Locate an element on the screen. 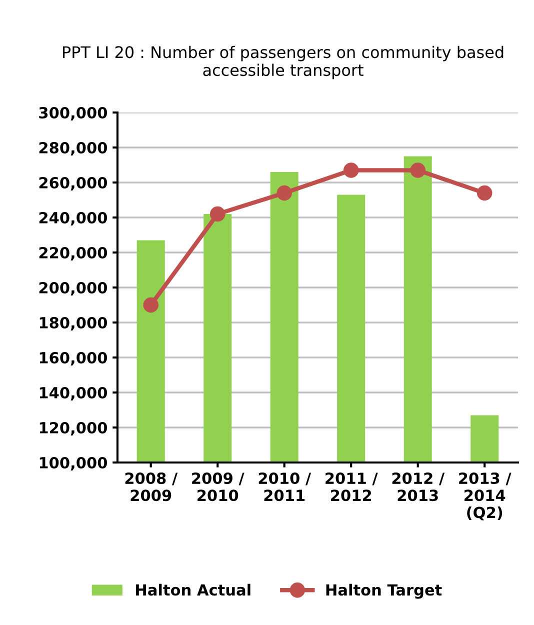 The height and width of the screenshot is (625, 534). y-tick-label: 200,000 is located at coordinates (73, 289).